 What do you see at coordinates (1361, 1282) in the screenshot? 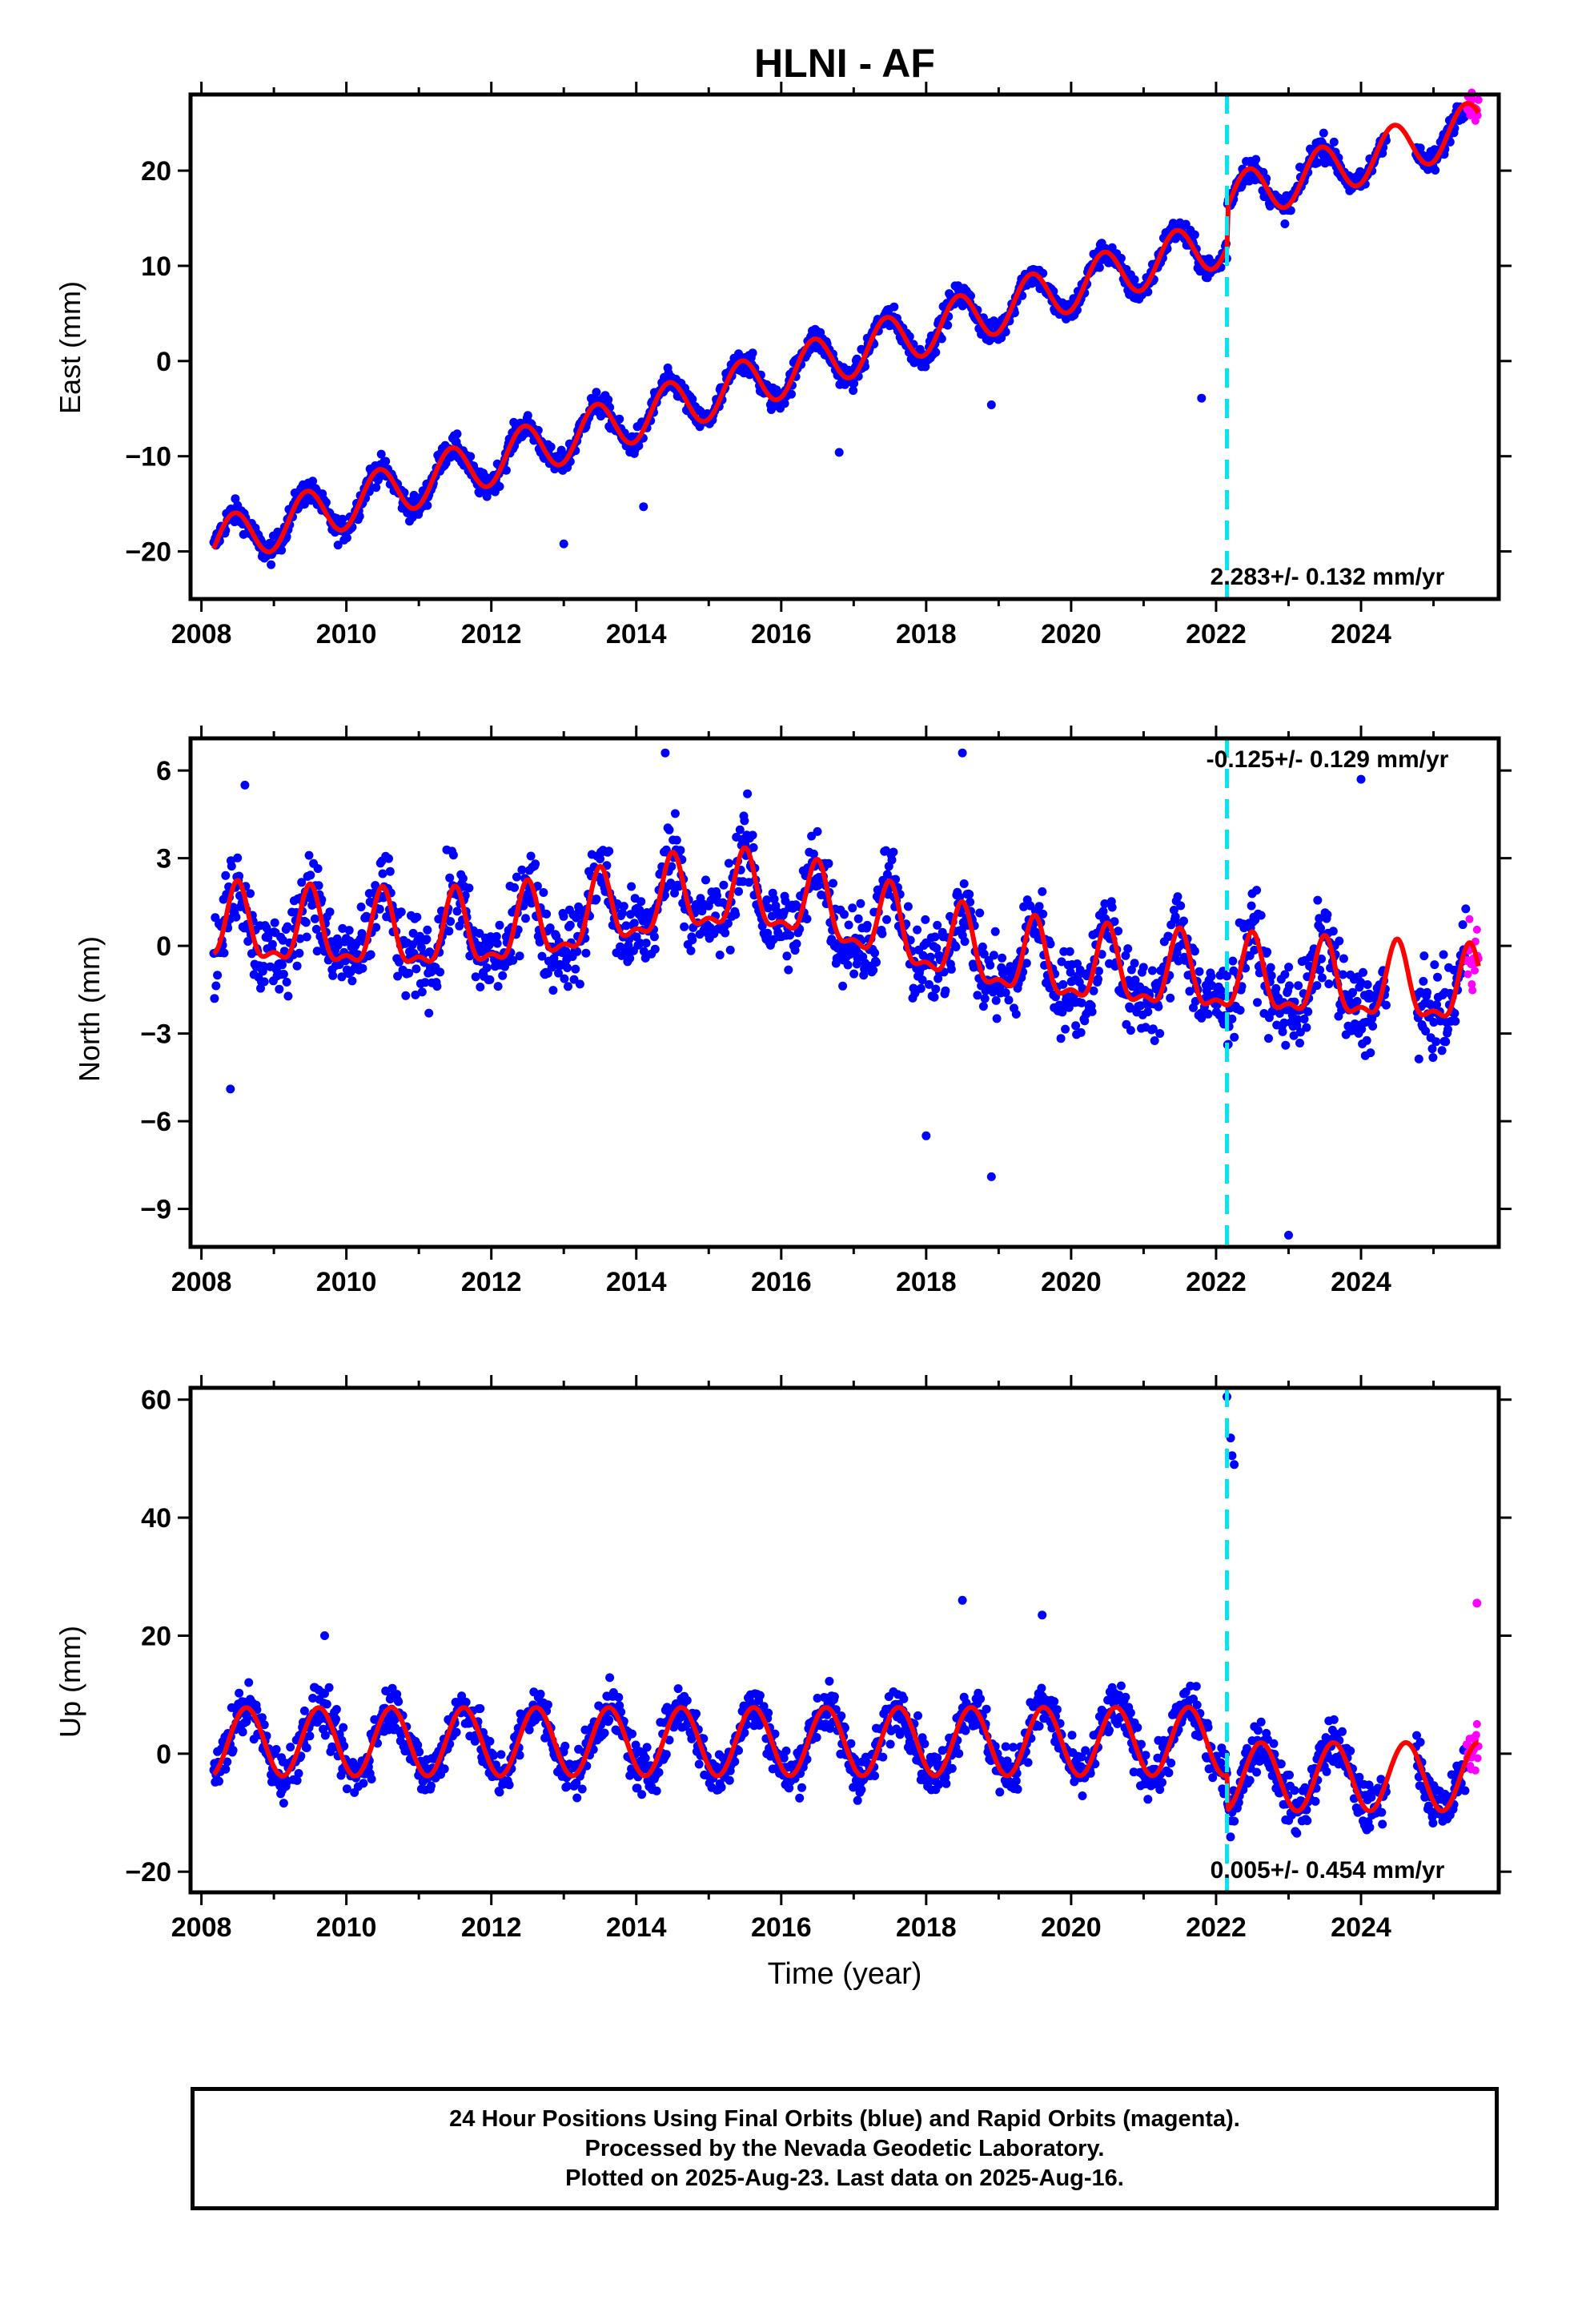
I see `x-tick-label: 2024` at bounding box center [1361, 1282].